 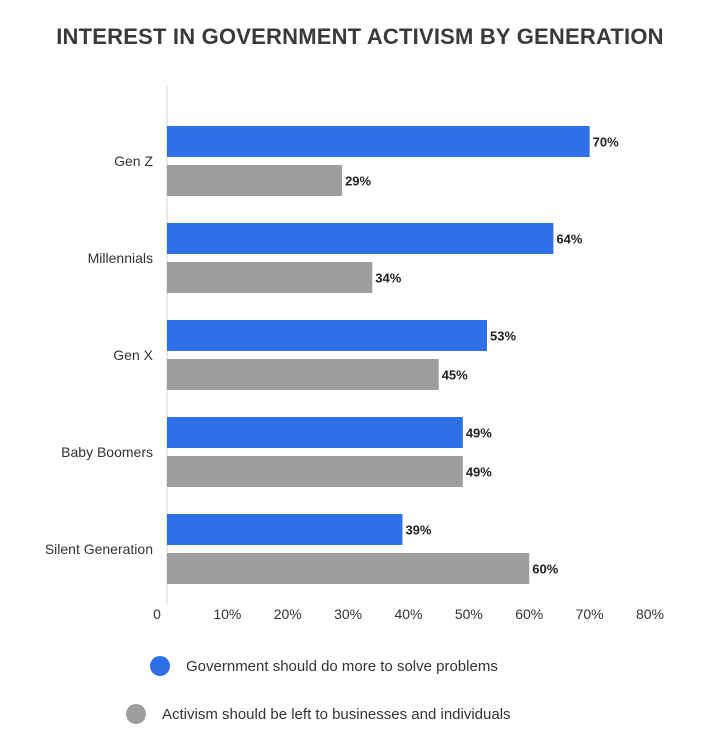 What do you see at coordinates (348, 614) in the screenshot?
I see `x-tick-label: 30%` at bounding box center [348, 614].